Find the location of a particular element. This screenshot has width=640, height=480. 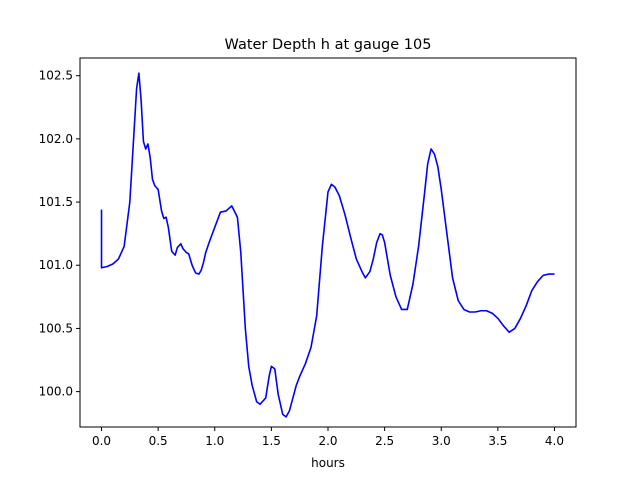

x-tick-label-2-0: 2.0 is located at coordinates (327, 441).